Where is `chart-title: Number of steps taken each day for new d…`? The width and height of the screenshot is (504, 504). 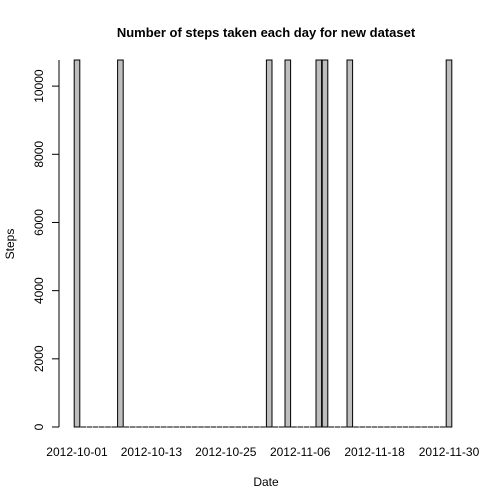
chart-title: Number of steps taken each day for new d… is located at coordinates (266, 32).